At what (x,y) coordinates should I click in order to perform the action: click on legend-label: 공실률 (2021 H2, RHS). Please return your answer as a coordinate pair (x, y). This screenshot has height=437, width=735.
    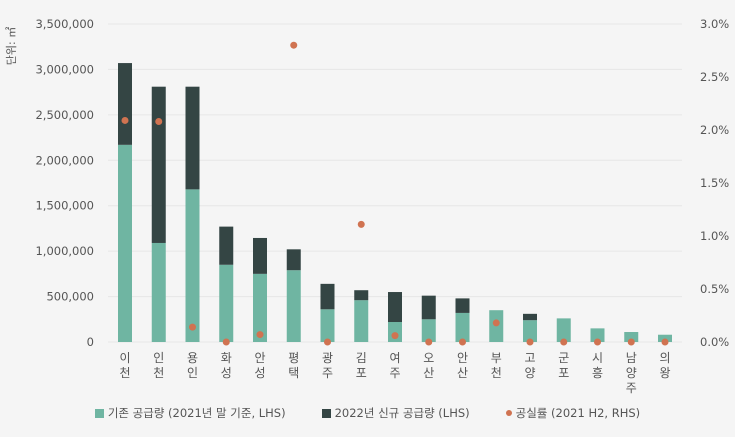
    Looking at the image, I should click on (578, 413).